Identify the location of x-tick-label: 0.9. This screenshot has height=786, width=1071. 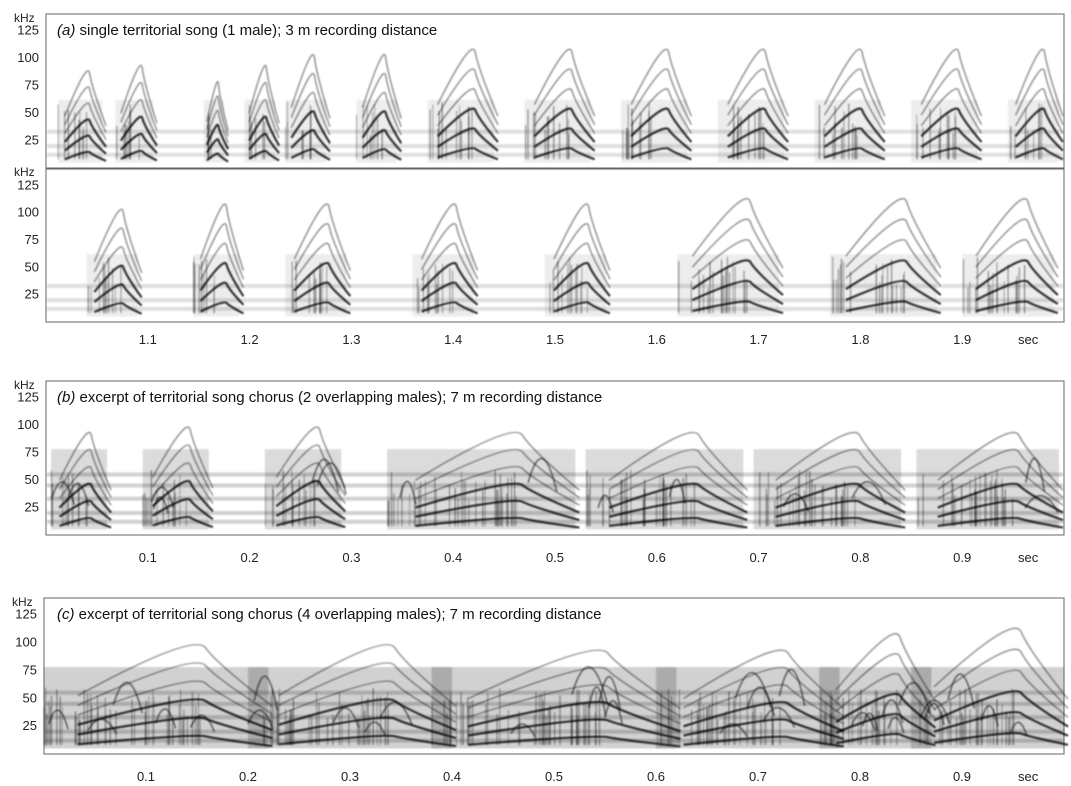
(962, 557).